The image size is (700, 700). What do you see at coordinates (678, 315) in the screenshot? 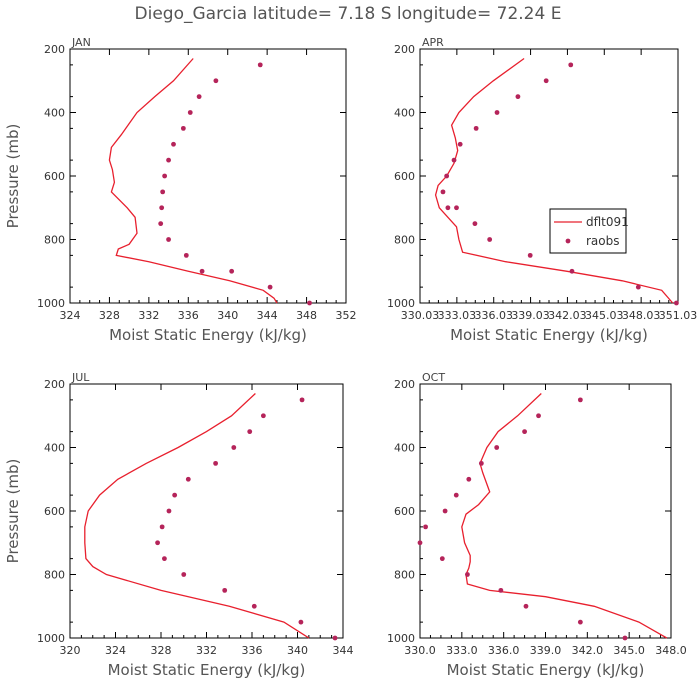
I see `x-tick-label: 351.03` at bounding box center [678, 315].